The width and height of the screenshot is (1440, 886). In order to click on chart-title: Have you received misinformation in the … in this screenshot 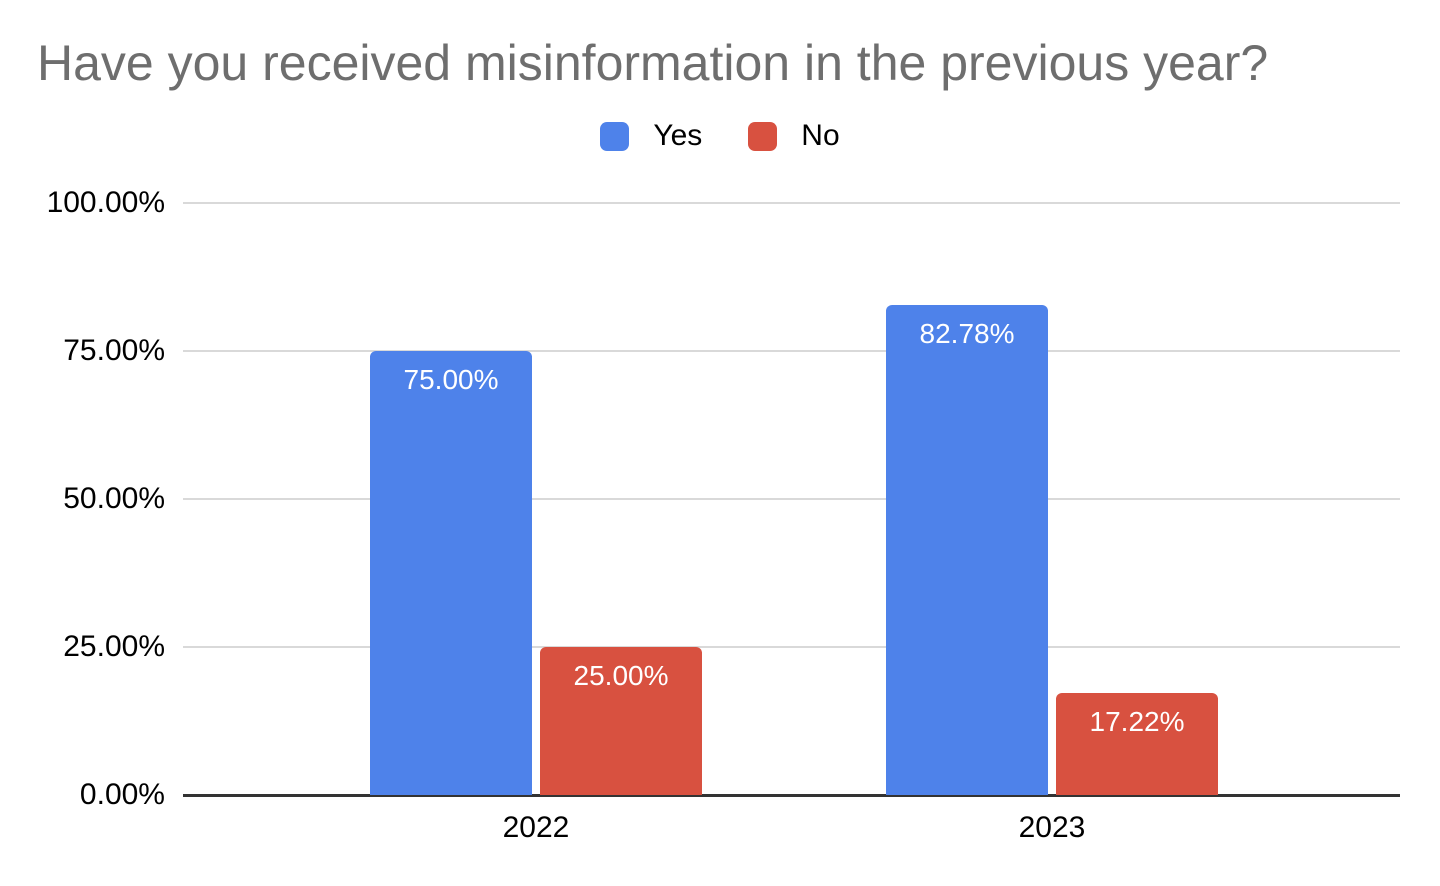, I will do `click(653, 63)`.